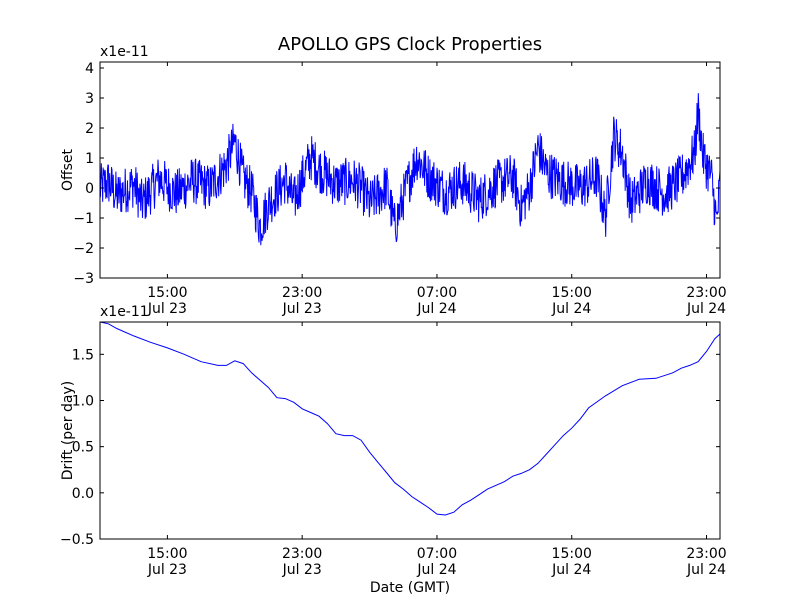  Describe the element at coordinates (89, 99) in the screenshot. I see `y-tick-label: 3` at that location.